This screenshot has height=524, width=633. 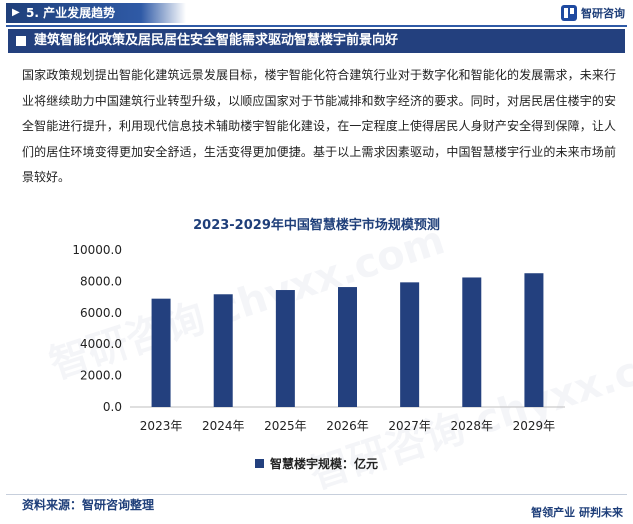 What do you see at coordinates (577, 512) in the screenshot?
I see `slogan: 智领产业 研判未来` at bounding box center [577, 512].